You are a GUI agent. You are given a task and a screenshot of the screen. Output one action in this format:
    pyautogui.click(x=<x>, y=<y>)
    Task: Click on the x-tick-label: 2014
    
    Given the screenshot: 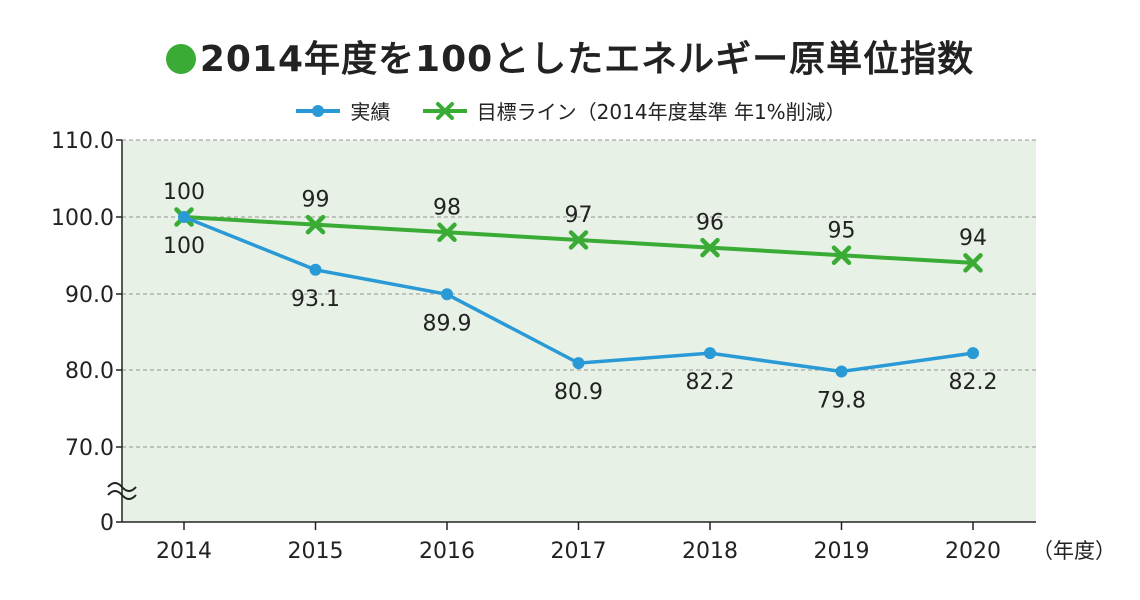 What is the action you would take?
    pyautogui.click(x=184, y=551)
    